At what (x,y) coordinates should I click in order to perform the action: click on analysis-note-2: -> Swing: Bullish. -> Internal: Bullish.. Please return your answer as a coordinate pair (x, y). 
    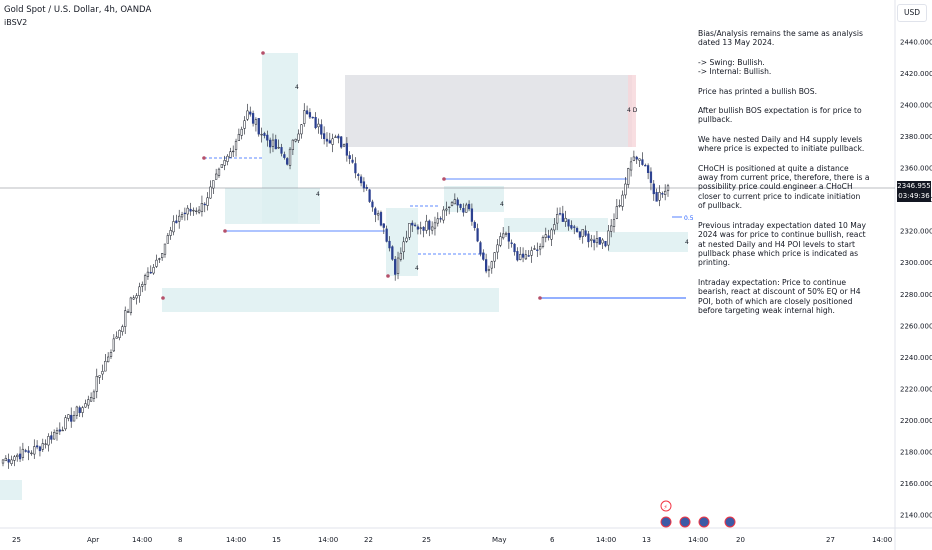
    Looking at the image, I should click on (735, 67).